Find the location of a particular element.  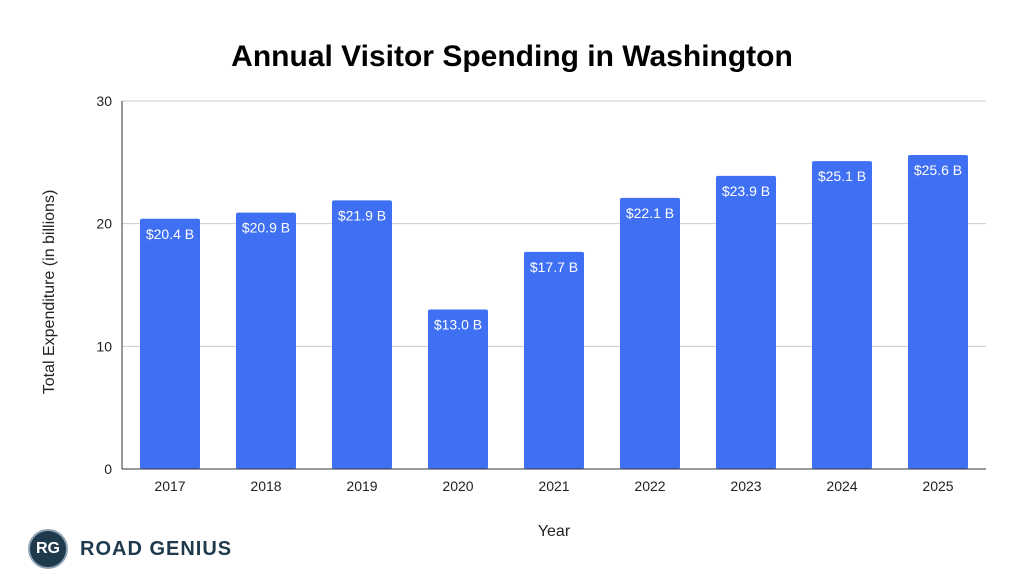

y-tick-label: 0 is located at coordinates (108, 469).